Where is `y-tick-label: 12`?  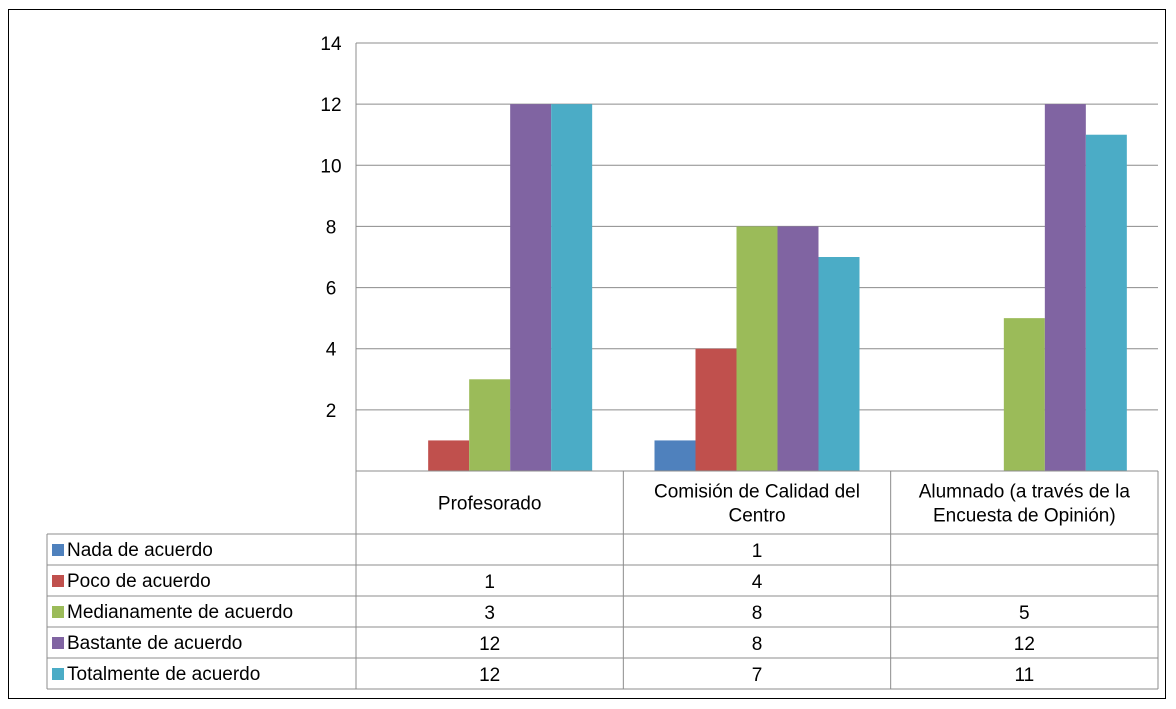
y-tick-label: 12 is located at coordinates (330, 105).